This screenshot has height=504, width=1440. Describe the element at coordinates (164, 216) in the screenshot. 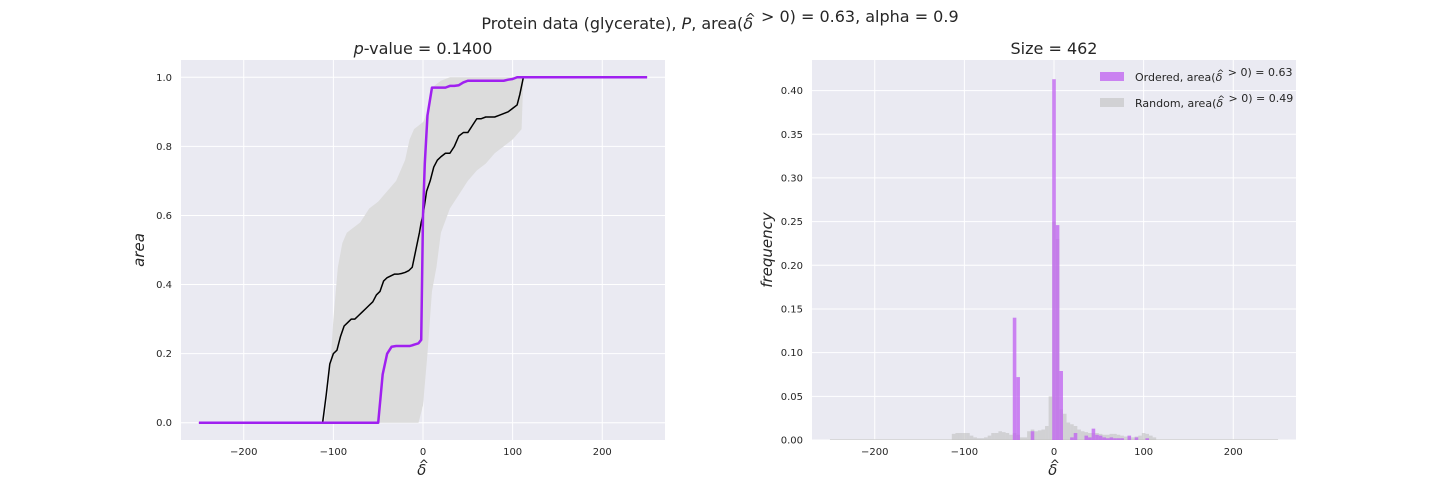

I see `y-tick-label: 0.6` at that location.